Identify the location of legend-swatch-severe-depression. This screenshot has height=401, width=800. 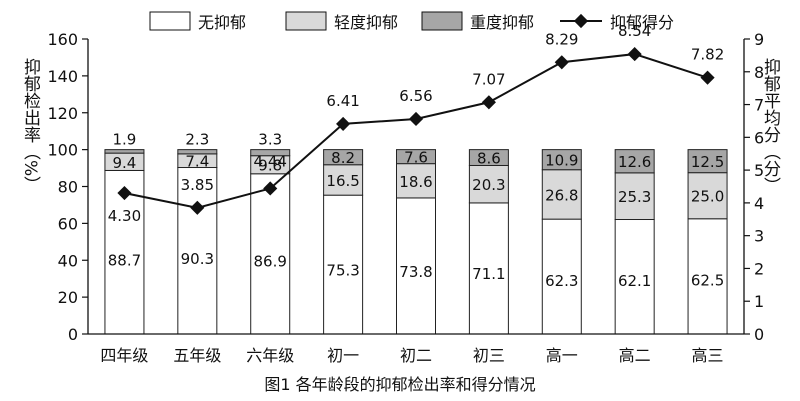
(442, 21).